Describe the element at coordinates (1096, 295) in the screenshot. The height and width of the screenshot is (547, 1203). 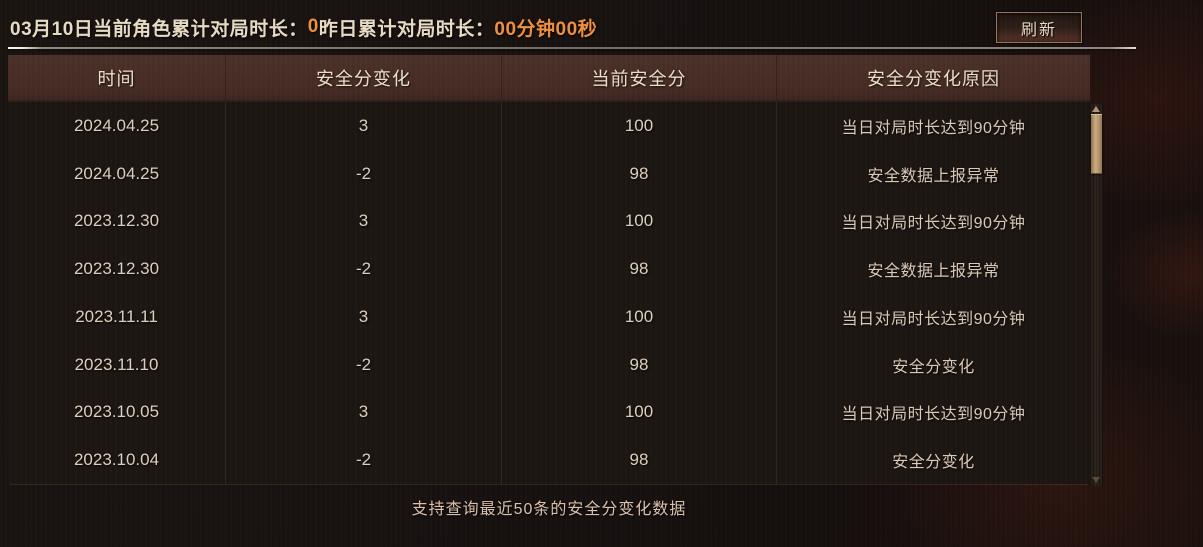
I see `table-scrollbar` at that location.